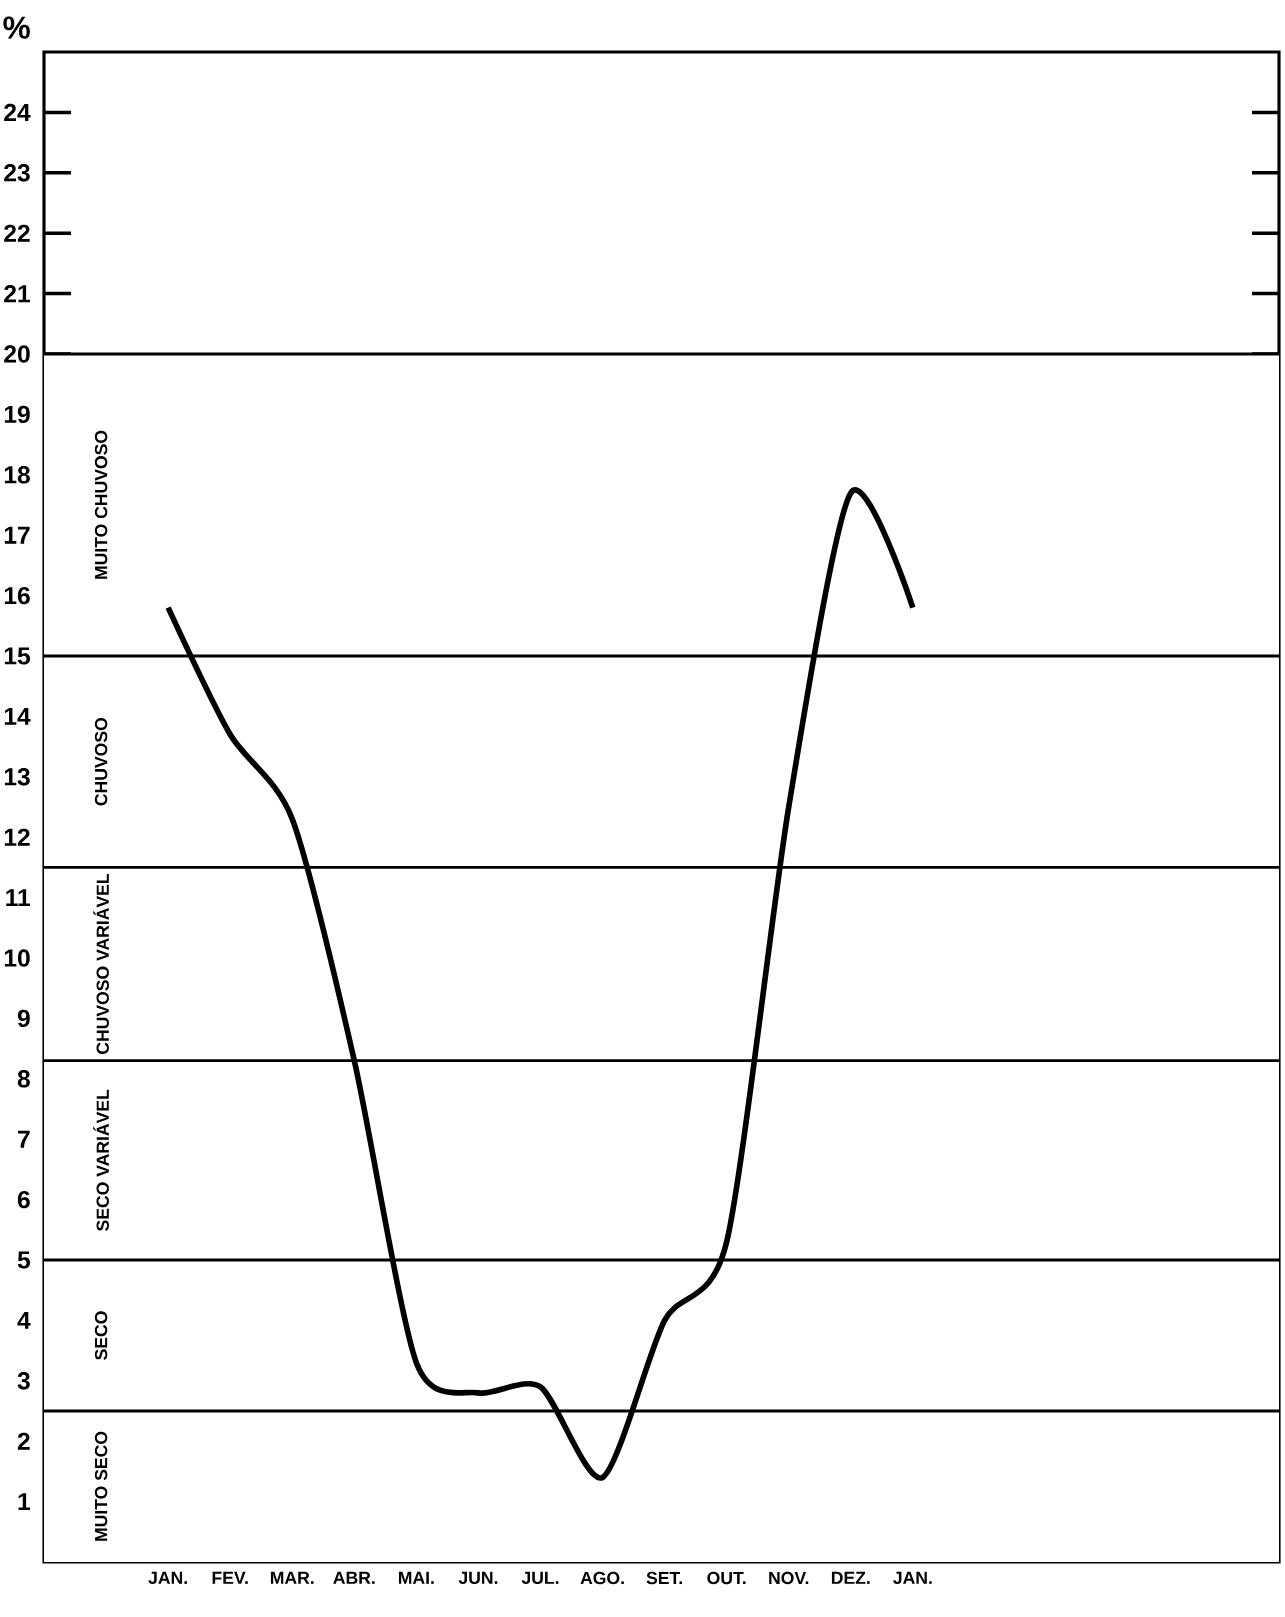 This screenshot has height=1617, width=1285. Describe the element at coordinates (17, 112) in the screenshot. I see `y-tick-label: 24` at that location.